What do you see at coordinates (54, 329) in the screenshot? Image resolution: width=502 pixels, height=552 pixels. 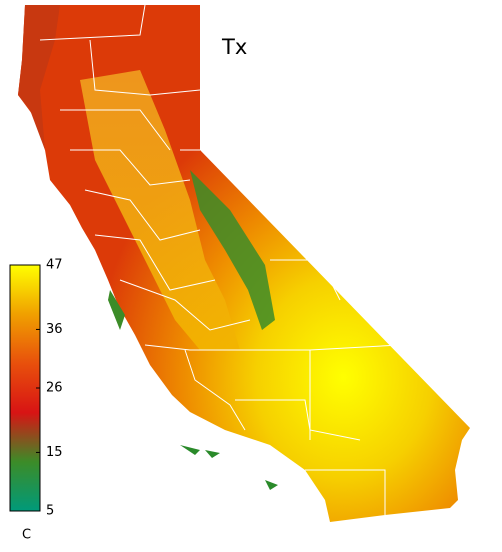 I see `colorbar-tick-label: 36` at bounding box center [54, 329].